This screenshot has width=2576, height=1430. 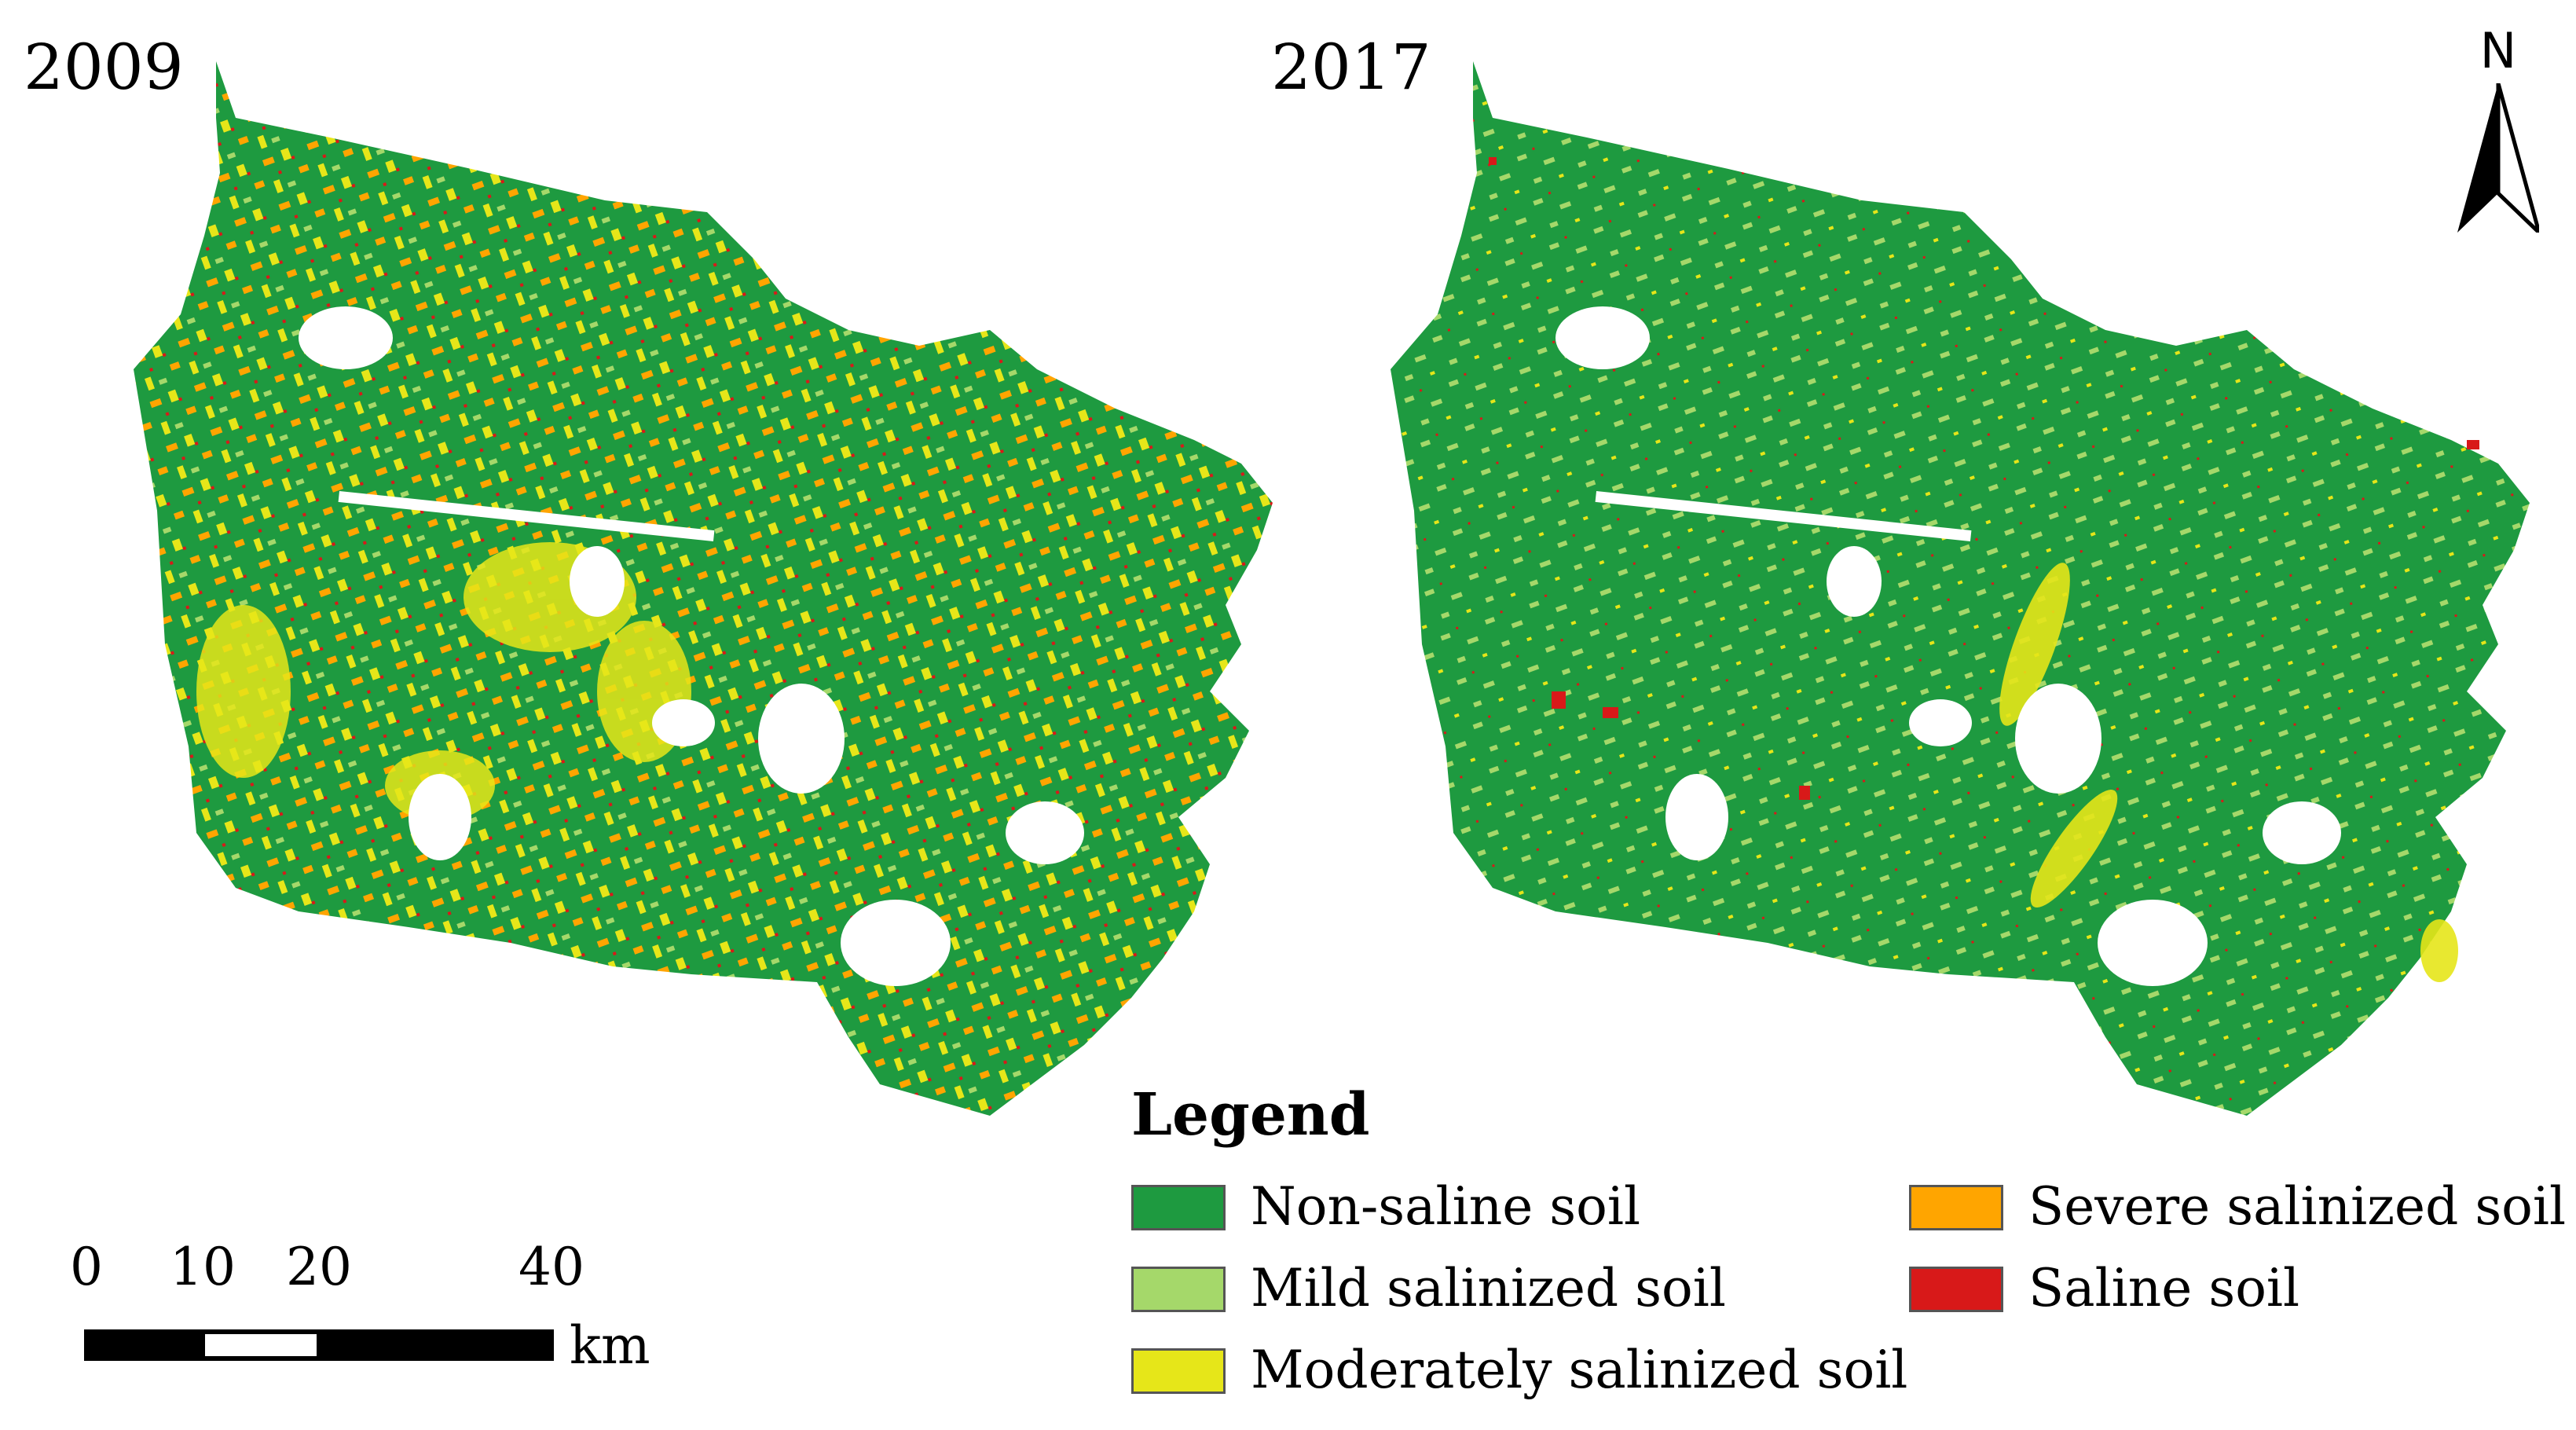 I want to click on map-2017-gaps, so click(x=1948, y=646).